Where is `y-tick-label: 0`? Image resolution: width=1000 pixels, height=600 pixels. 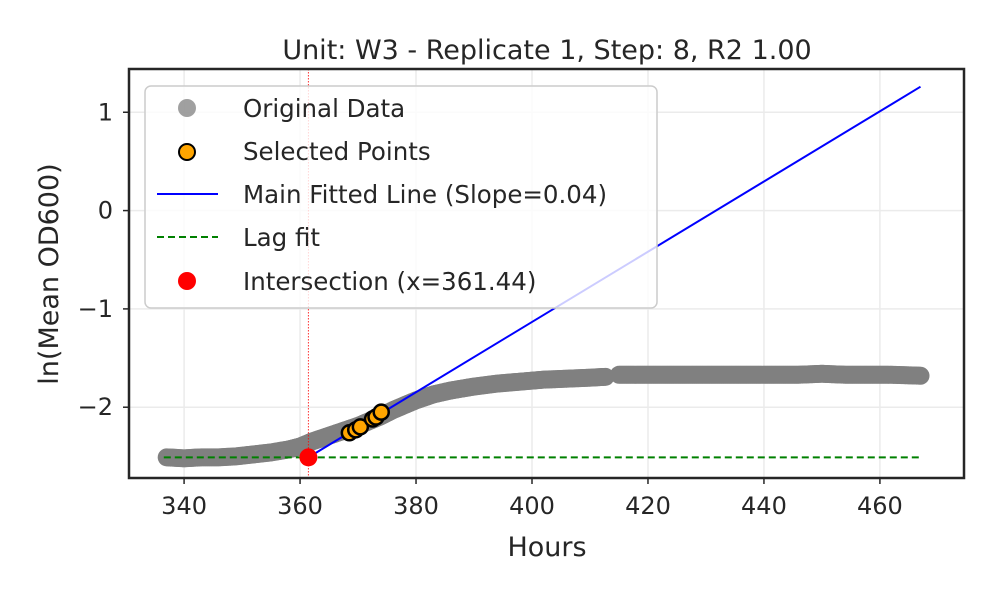
y-tick-label: 0 is located at coordinates (105, 211).